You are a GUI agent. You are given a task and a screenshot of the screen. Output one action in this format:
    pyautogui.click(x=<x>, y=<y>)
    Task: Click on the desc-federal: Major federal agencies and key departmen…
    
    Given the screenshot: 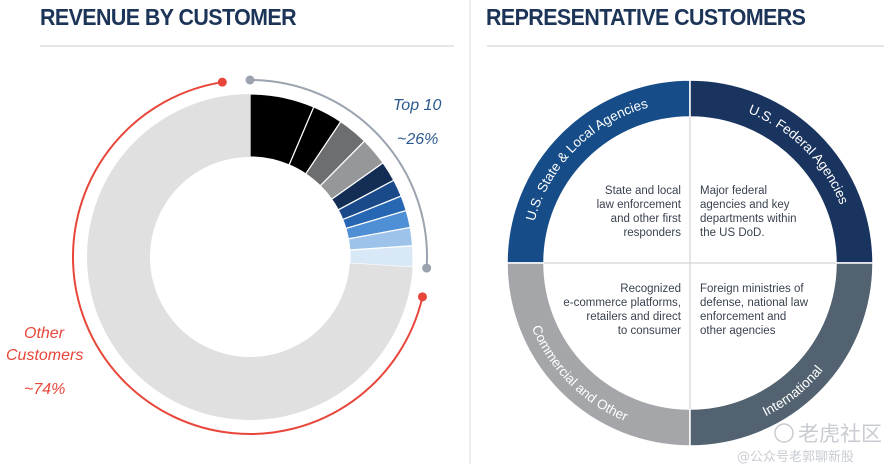 What is the action you would take?
    pyautogui.click(x=748, y=212)
    